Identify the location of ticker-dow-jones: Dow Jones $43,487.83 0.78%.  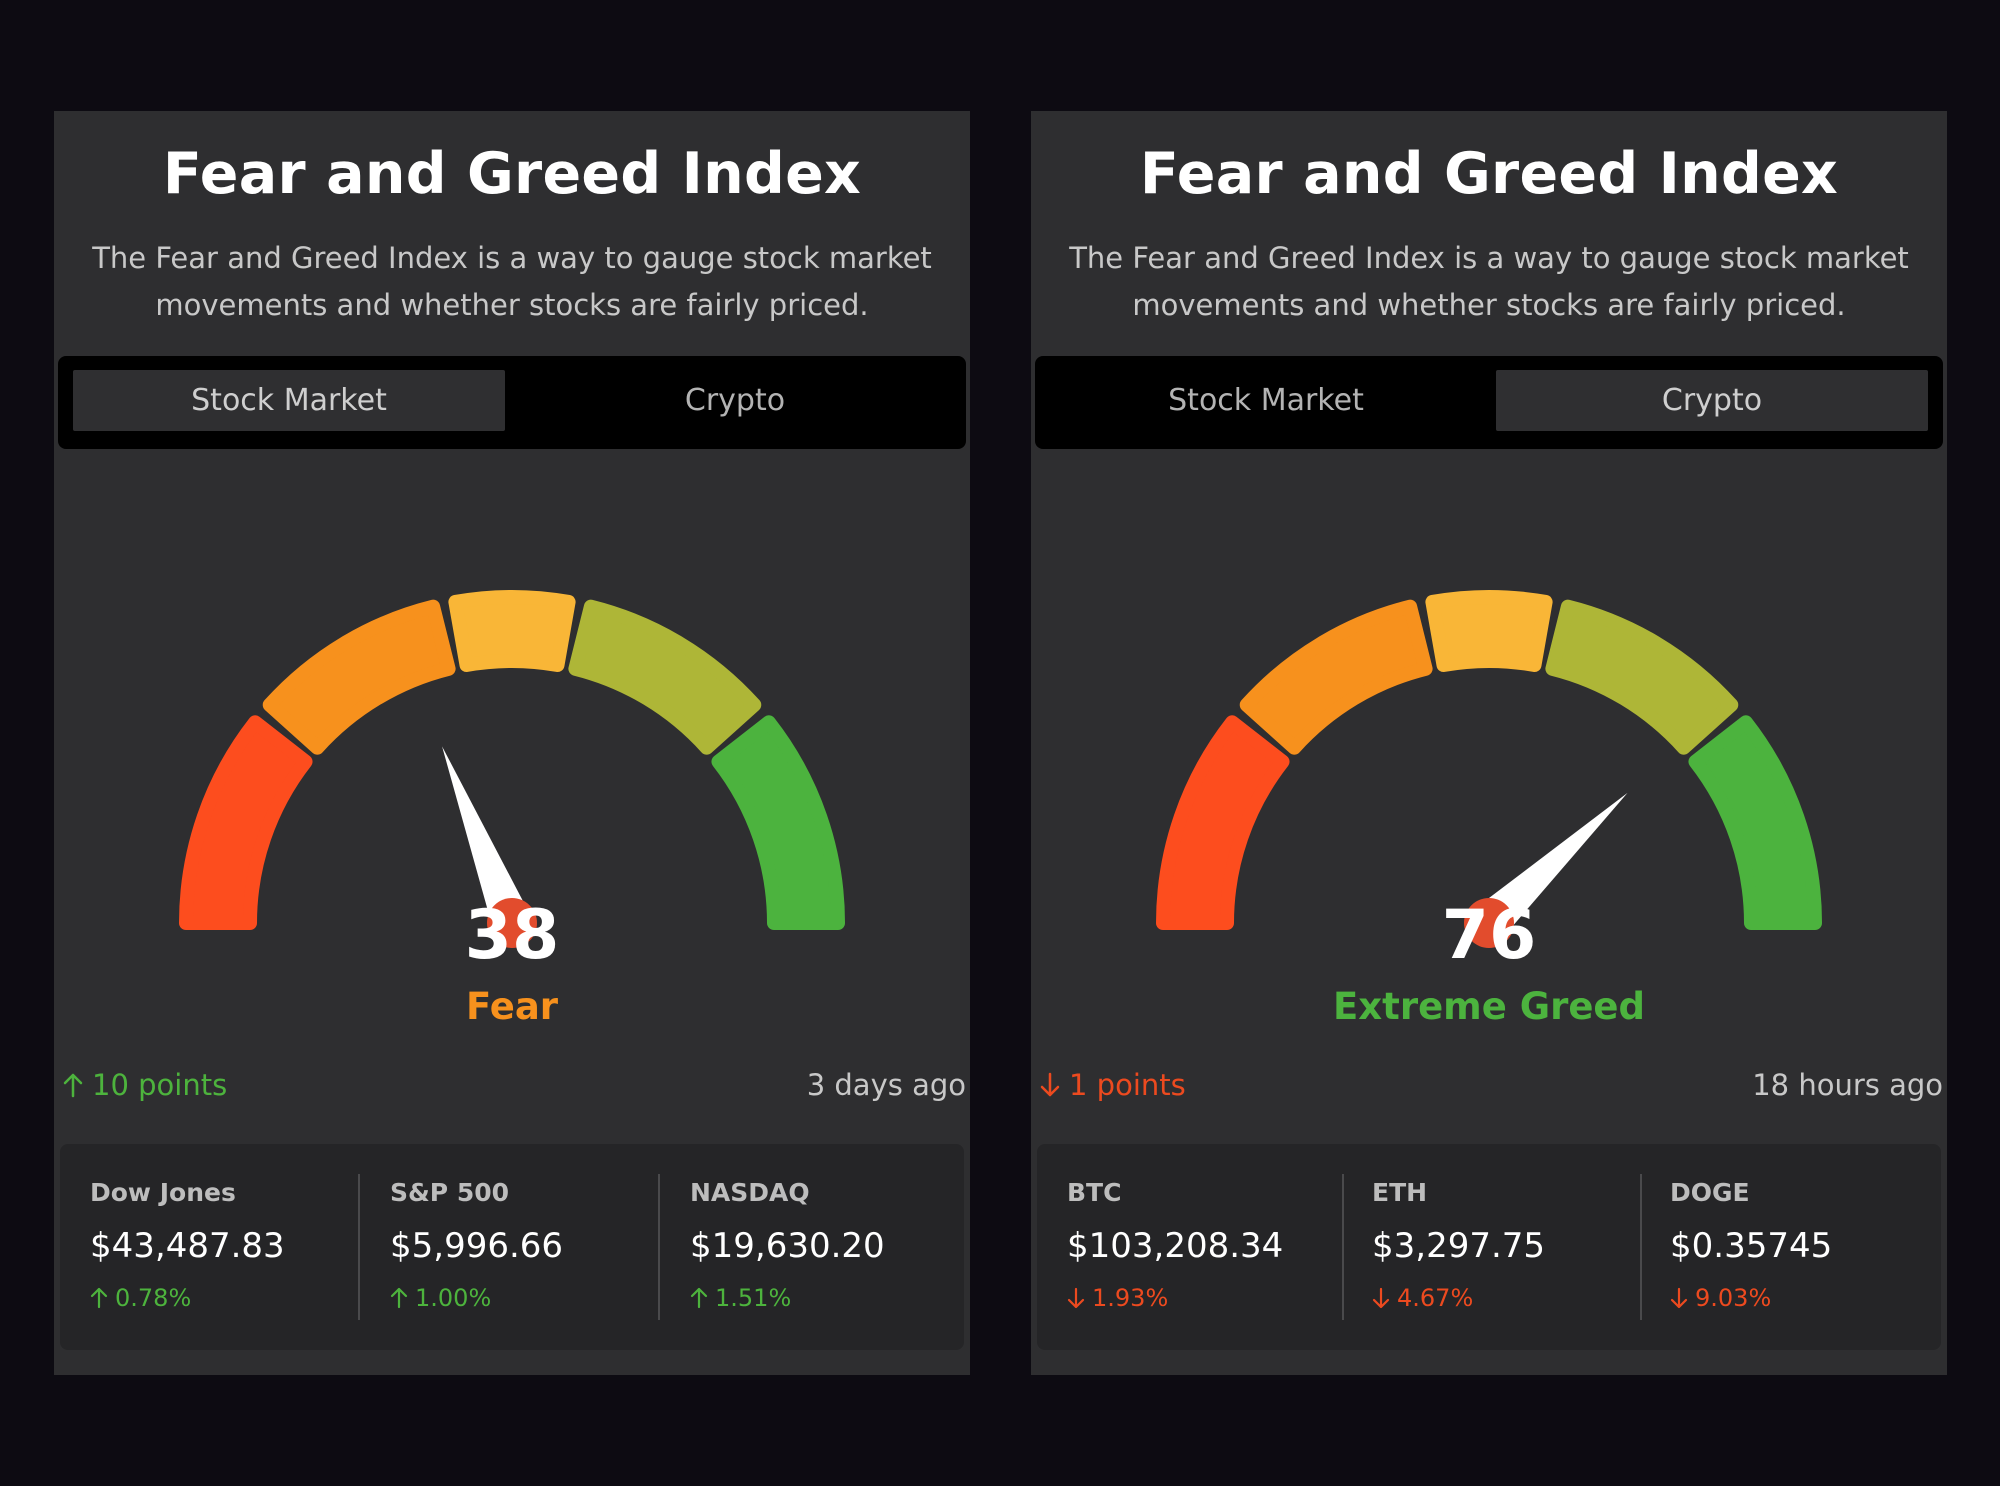
(210, 1247).